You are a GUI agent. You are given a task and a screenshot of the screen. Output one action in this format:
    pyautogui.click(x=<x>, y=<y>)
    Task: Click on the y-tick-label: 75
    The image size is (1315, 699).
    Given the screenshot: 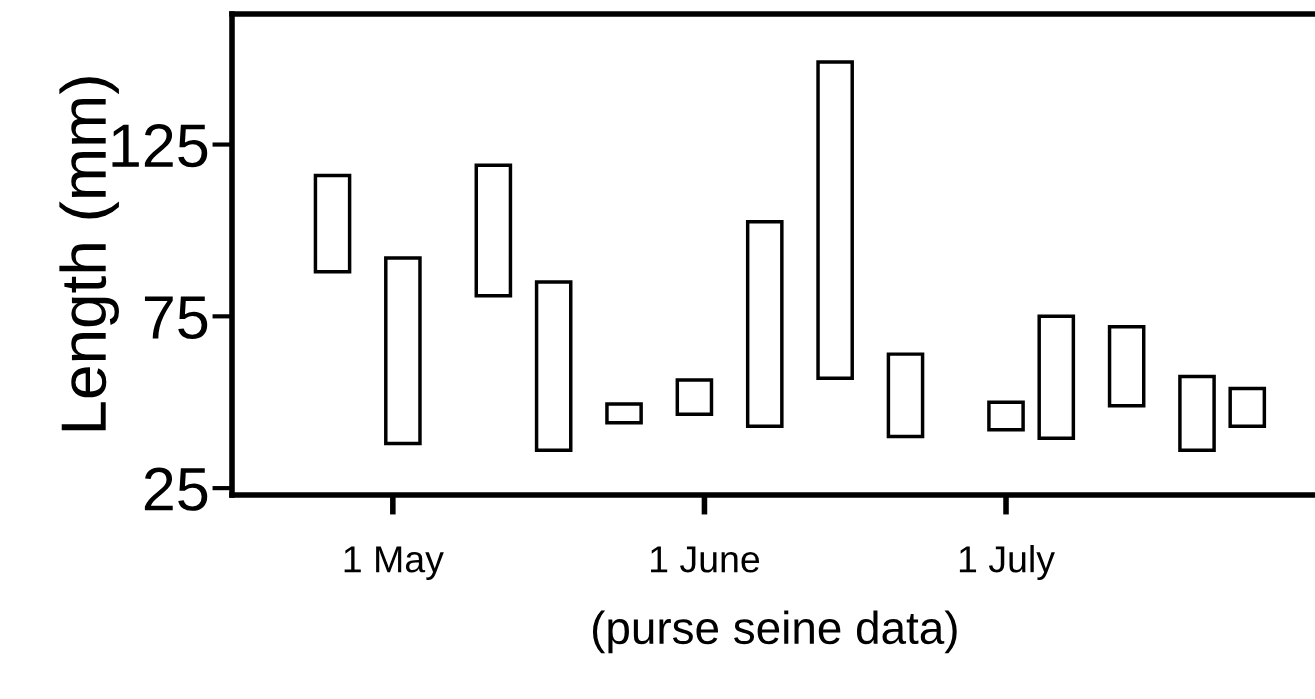 What is the action you would take?
    pyautogui.click(x=176, y=318)
    